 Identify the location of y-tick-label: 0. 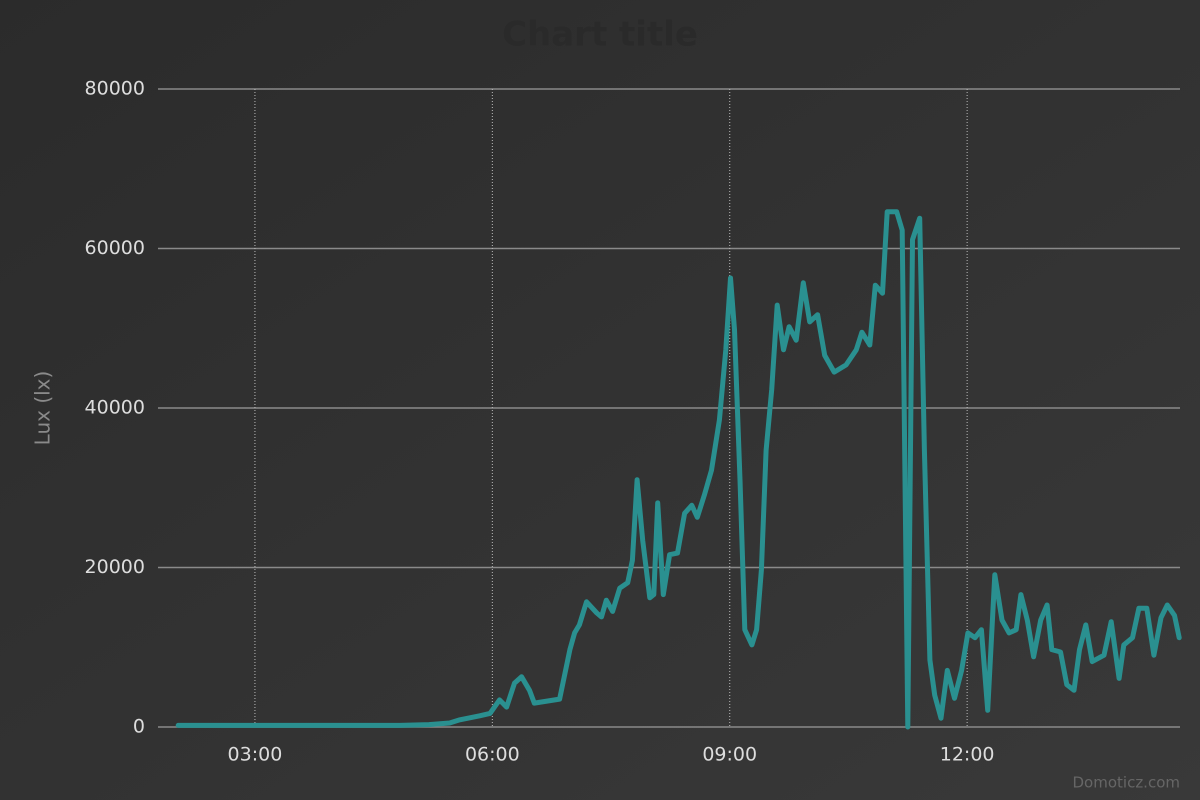
(139, 727).